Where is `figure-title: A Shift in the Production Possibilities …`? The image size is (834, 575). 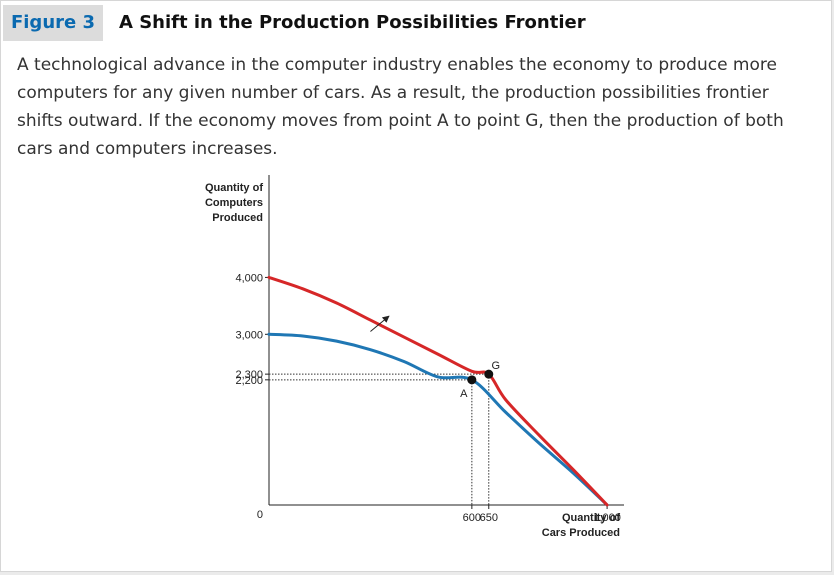 figure-title: A Shift in the Production Possibilities … is located at coordinates (352, 22).